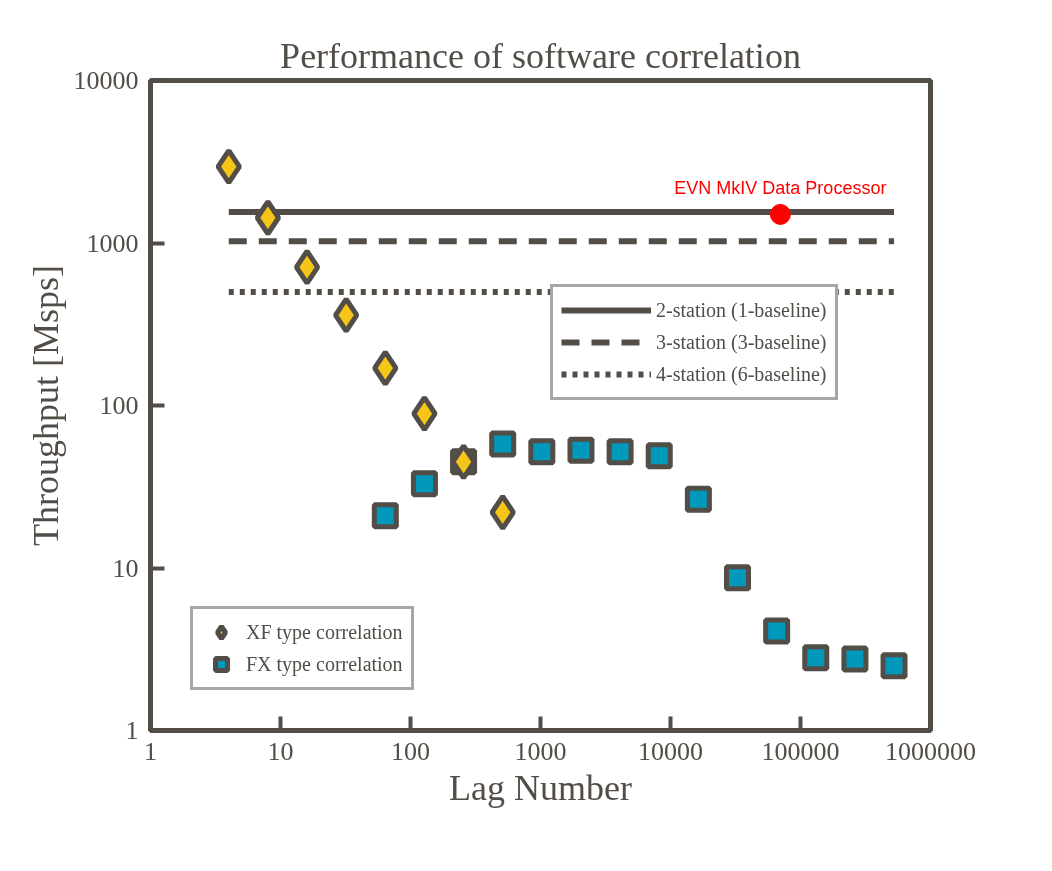 The width and height of the screenshot is (1052, 871). I want to click on legend-label: 2-station (1-baseline), so click(741, 310).